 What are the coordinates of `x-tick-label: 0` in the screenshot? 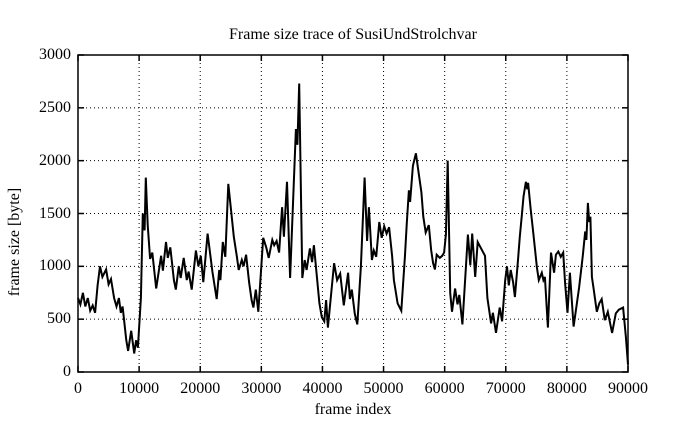 It's located at (78, 388).